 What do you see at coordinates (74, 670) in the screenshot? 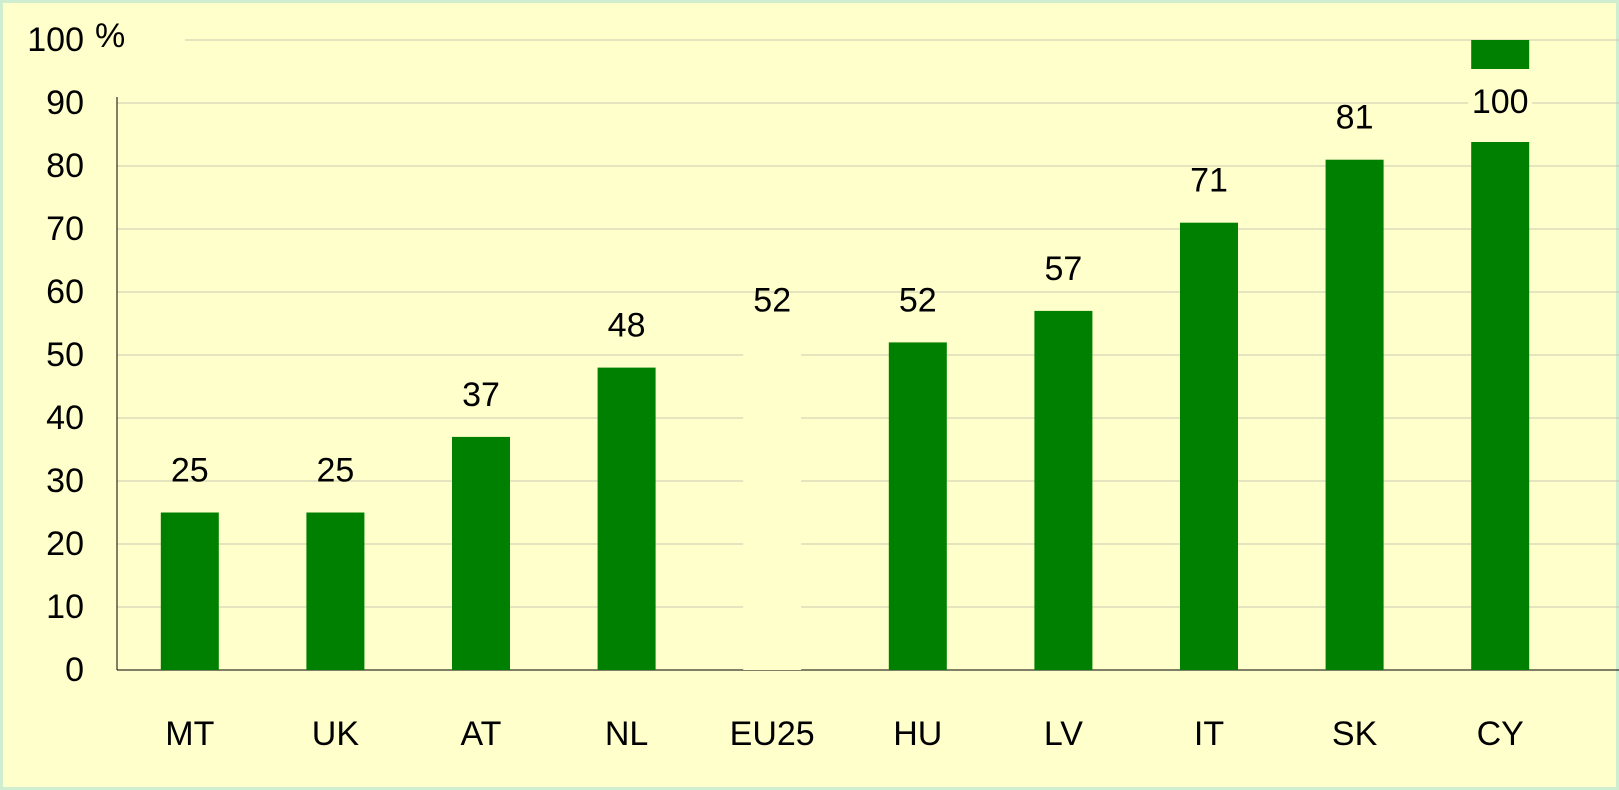
I see `y-tick-label: 0` at bounding box center [74, 670].